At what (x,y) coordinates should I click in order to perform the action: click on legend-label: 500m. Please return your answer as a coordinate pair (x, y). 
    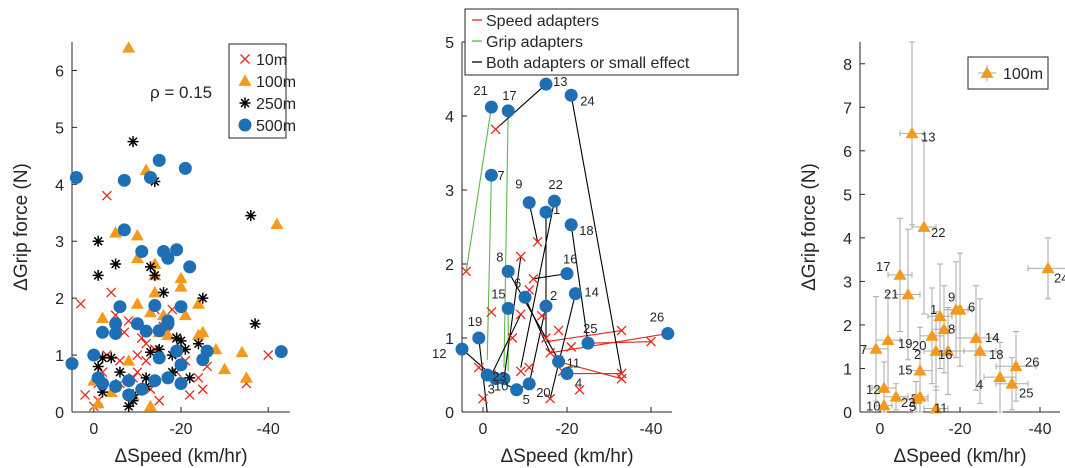
    Looking at the image, I should click on (276, 126).